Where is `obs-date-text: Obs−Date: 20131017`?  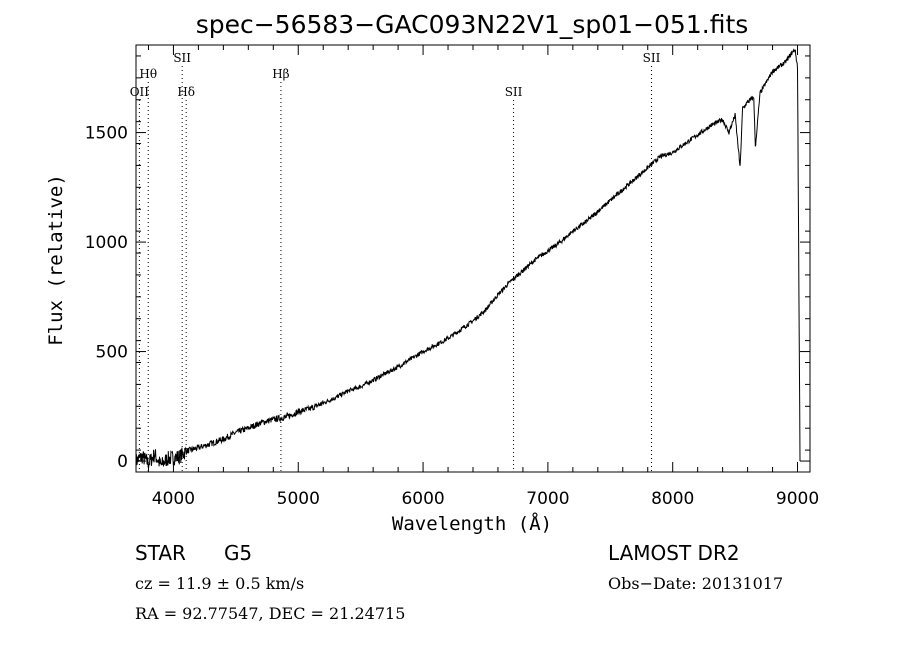
obs-date-text: Obs−Date: 20131017 is located at coordinates (696, 583).